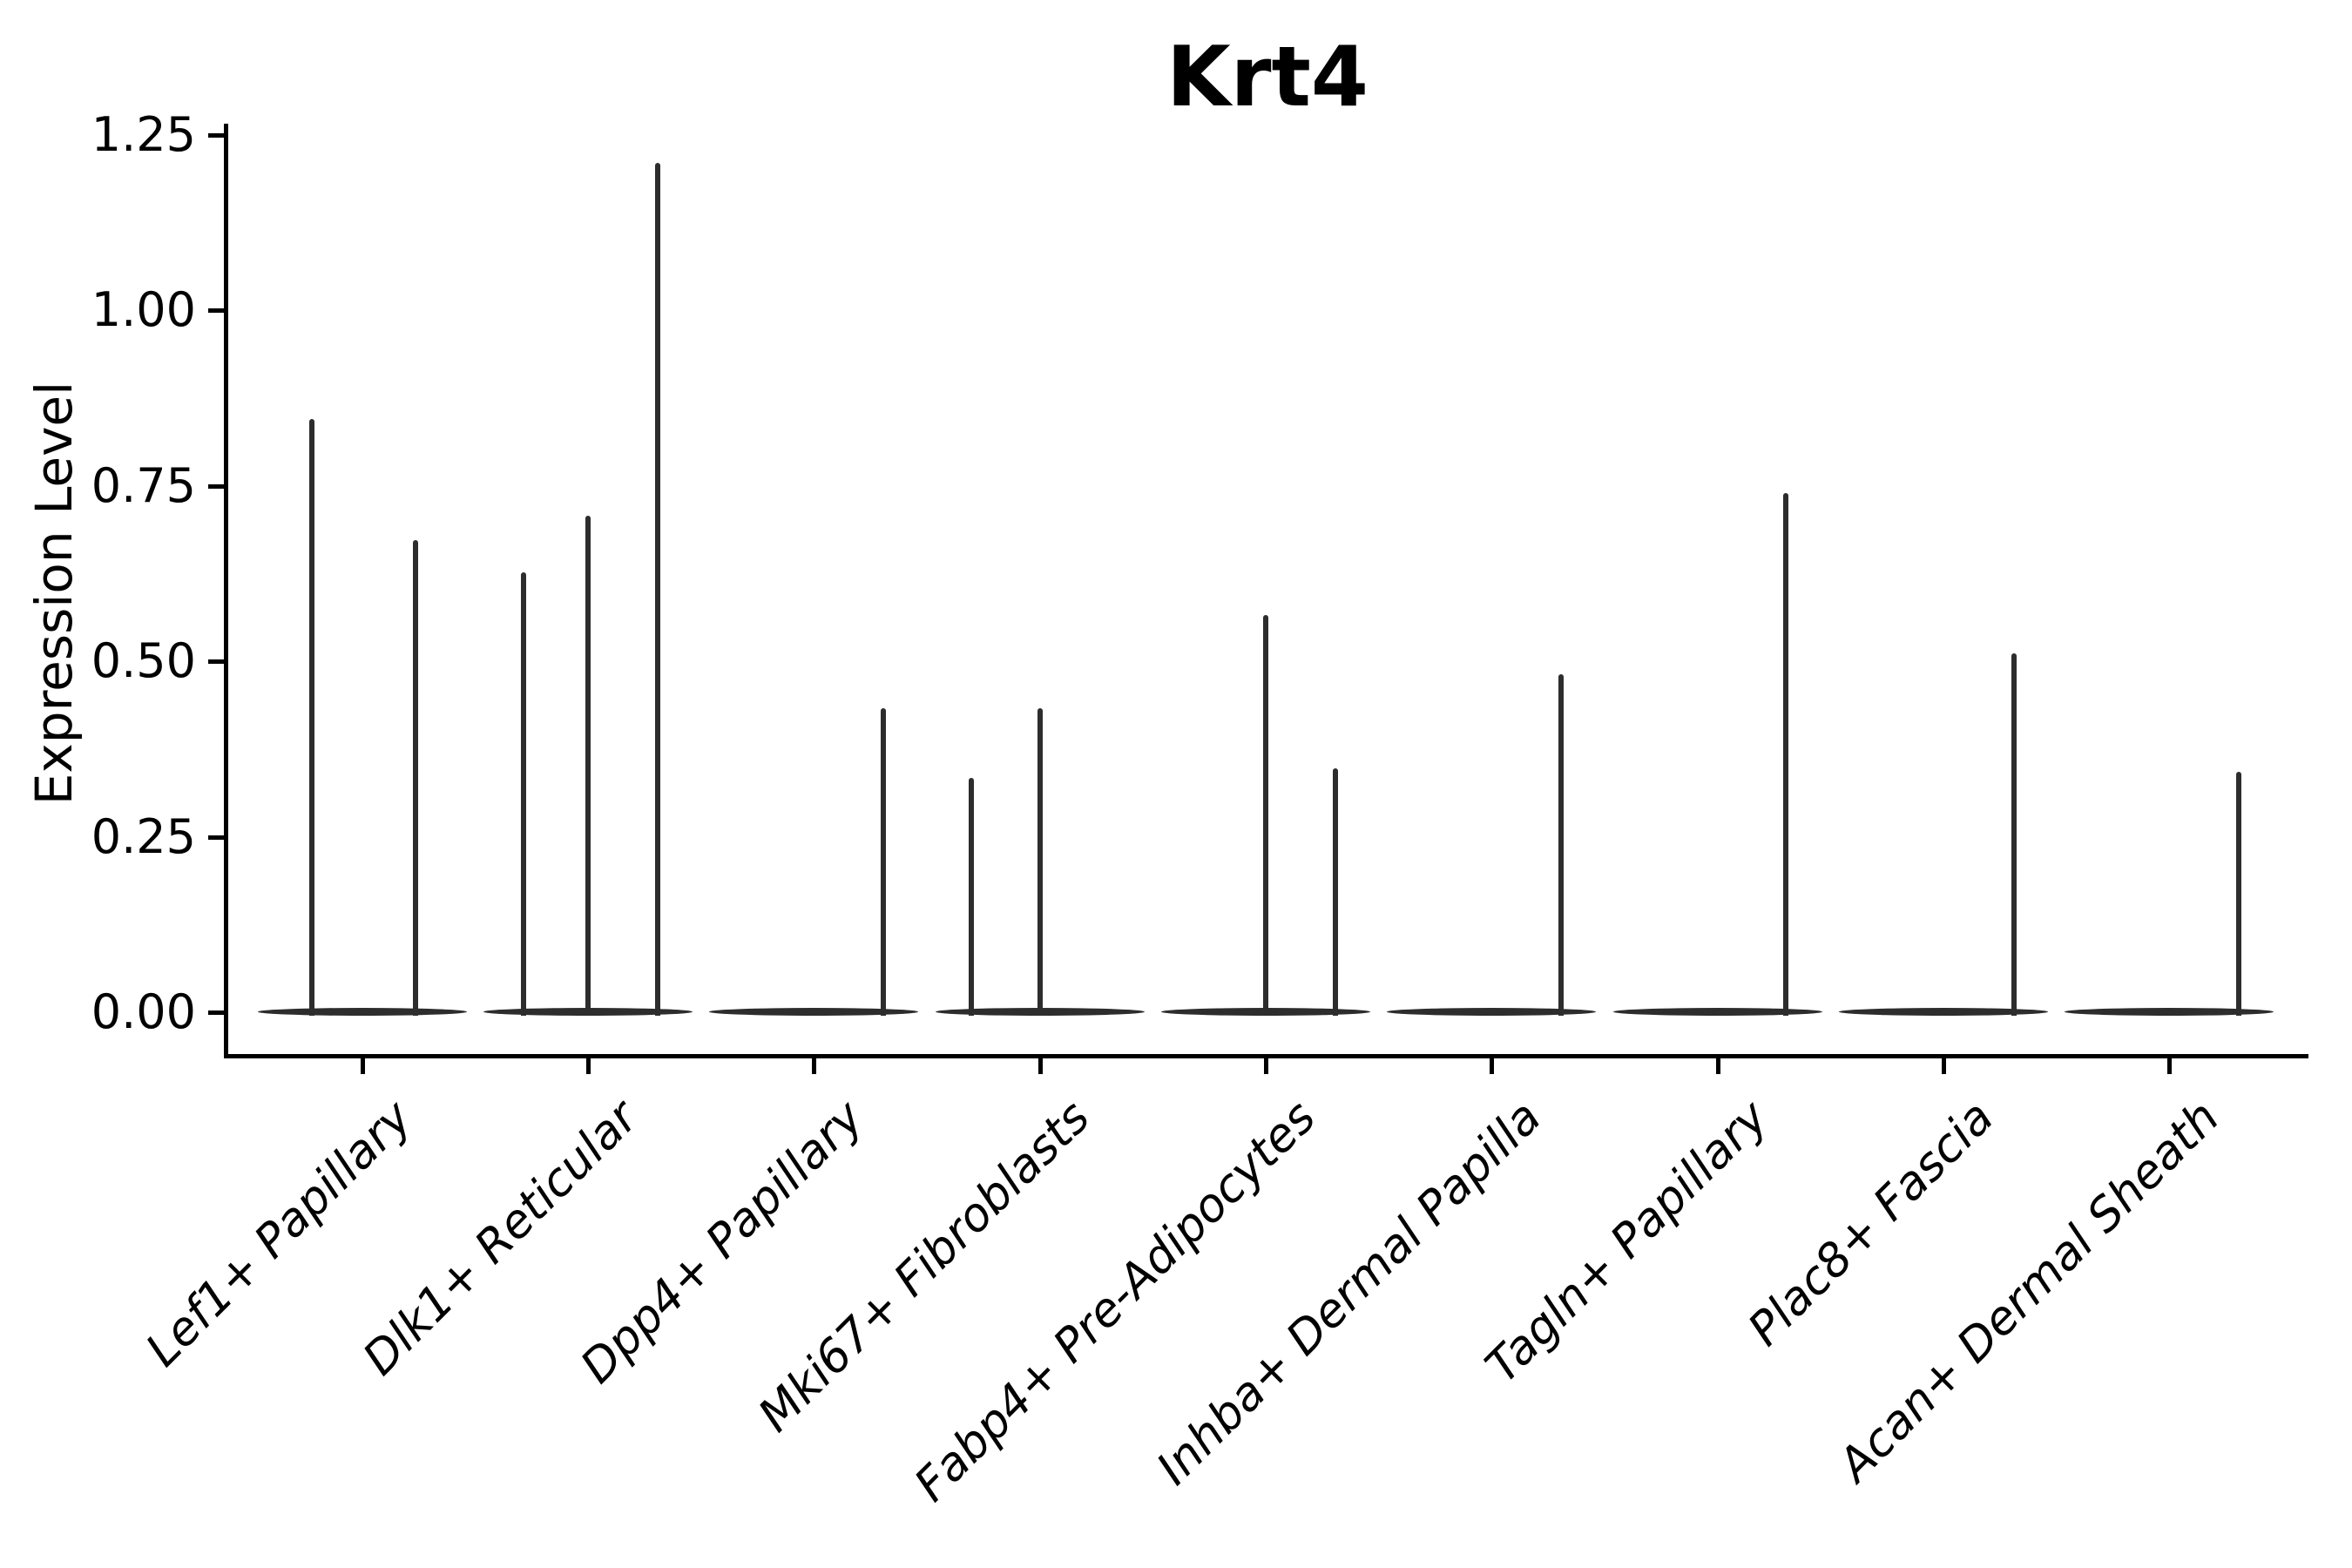 The image size is (2352, 1568). Describe the element at coordinates (1266, 1056) in the screenshot. I see `x-axis-spine` at that location.